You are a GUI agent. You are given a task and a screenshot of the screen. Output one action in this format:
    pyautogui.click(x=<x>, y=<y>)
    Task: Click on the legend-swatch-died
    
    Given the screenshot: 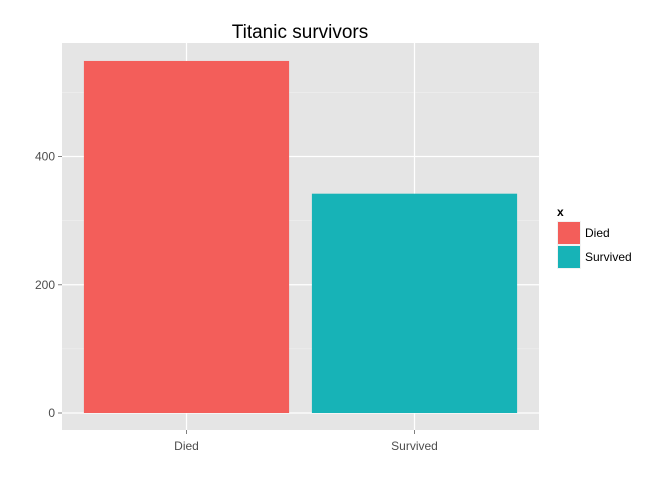 What is the action you would take?
    pyautogui.click(x=569, y=233)
    